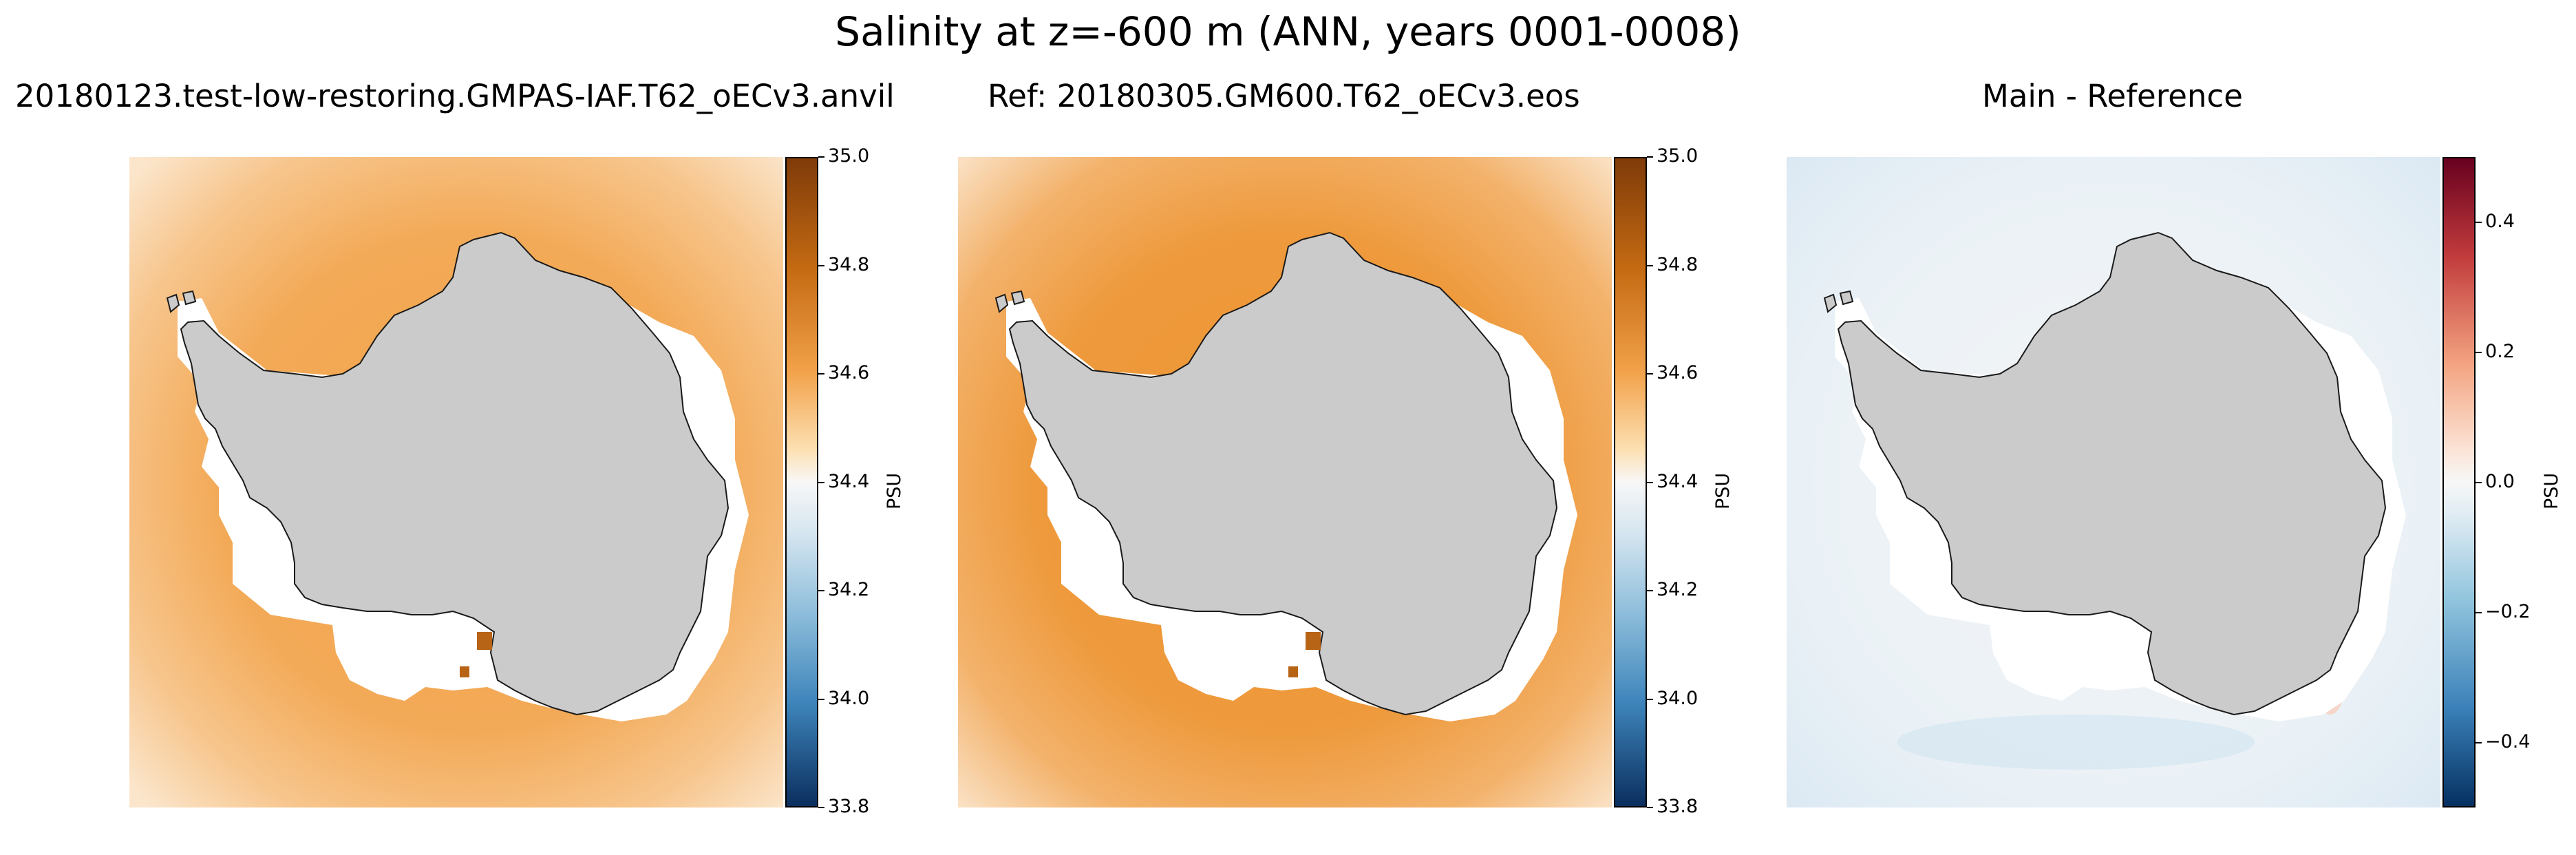 This screenshot has width=2576, height=855. I want to click on panel-title-reference: Ref: 20180305.GM600.T62_oECv3.eos, so click(1284, 96).